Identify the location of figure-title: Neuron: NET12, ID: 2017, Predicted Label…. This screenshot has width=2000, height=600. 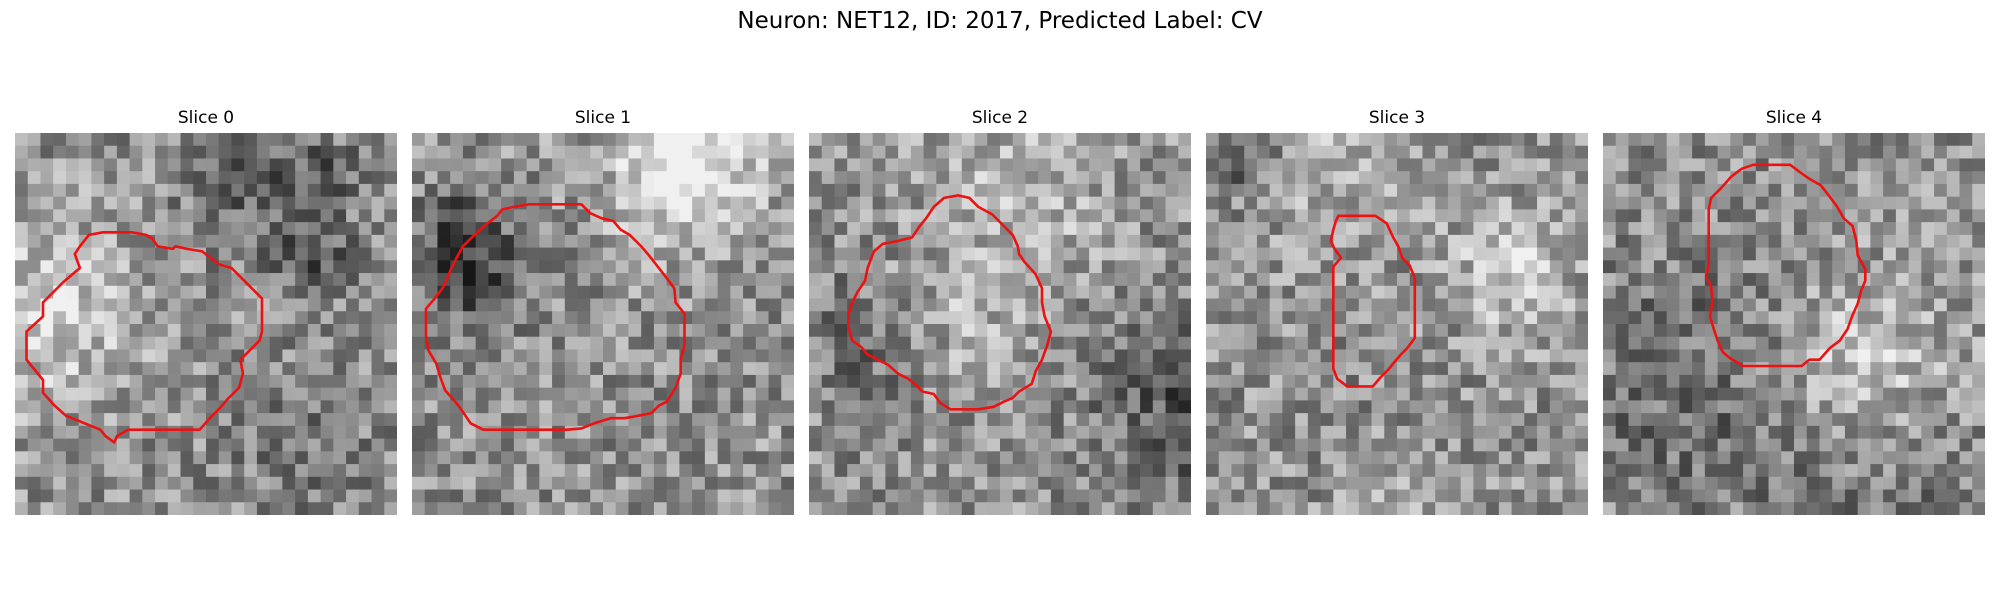
(1000, 21).